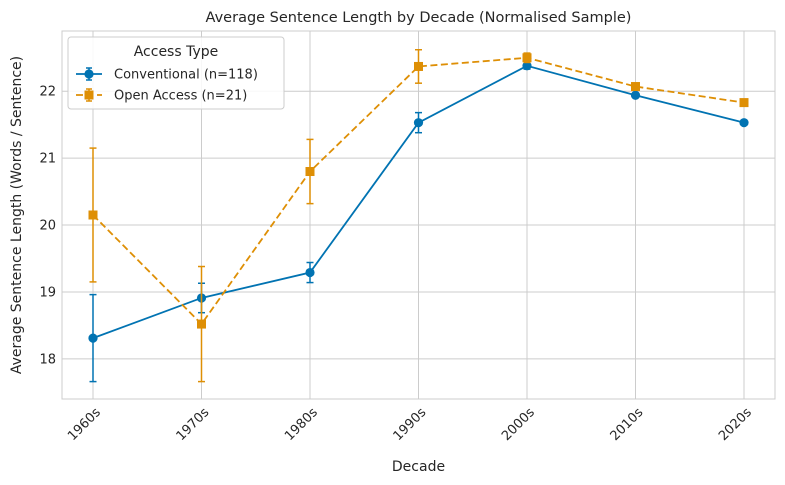  Describe the element at coordinates (186, 75) in the screenshot. I see `legend-label: Conventional (n=118)` at that location.